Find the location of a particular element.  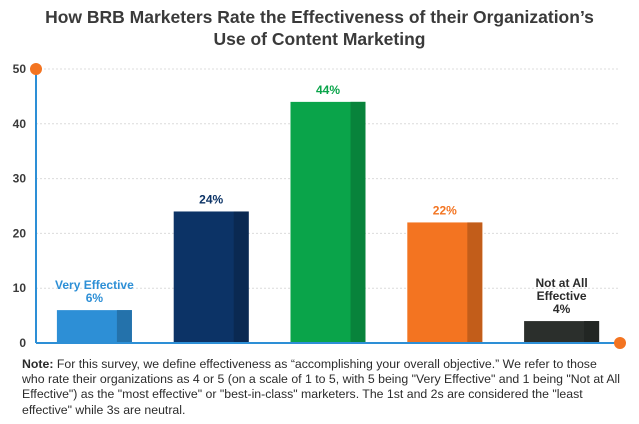

data-label: 22% is located at coordinates (445, 210).